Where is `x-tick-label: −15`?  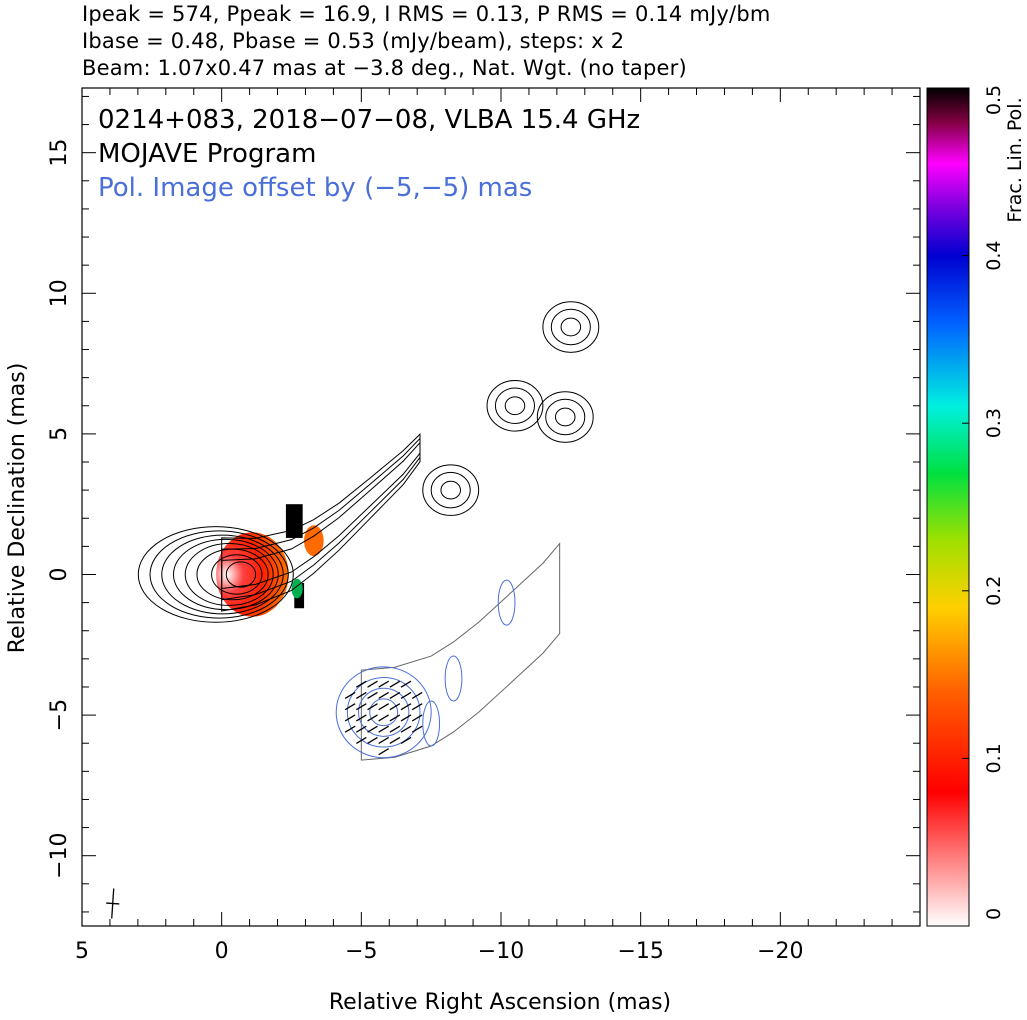
x-tick-label: −15 is located at coordinates (640, 951).